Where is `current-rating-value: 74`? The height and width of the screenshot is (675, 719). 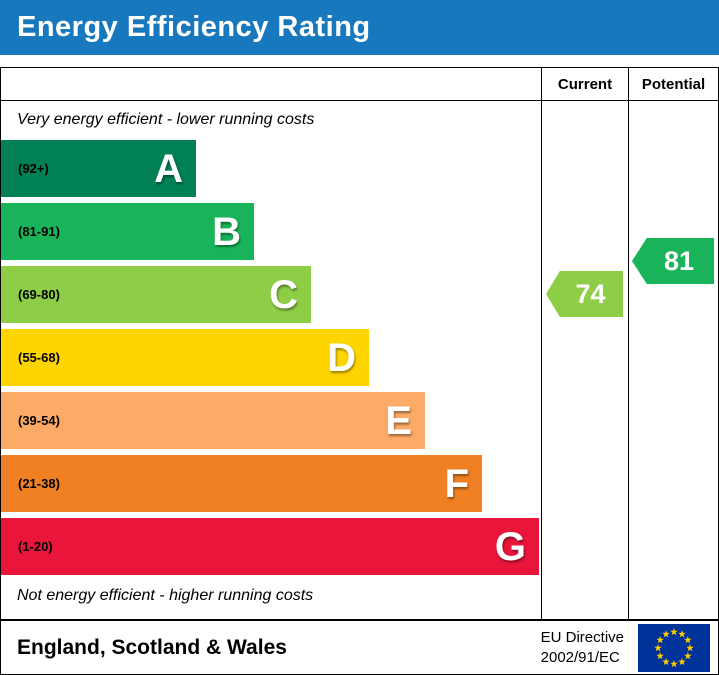 current-rating-value: 74 is located at coordinates (590, 293).